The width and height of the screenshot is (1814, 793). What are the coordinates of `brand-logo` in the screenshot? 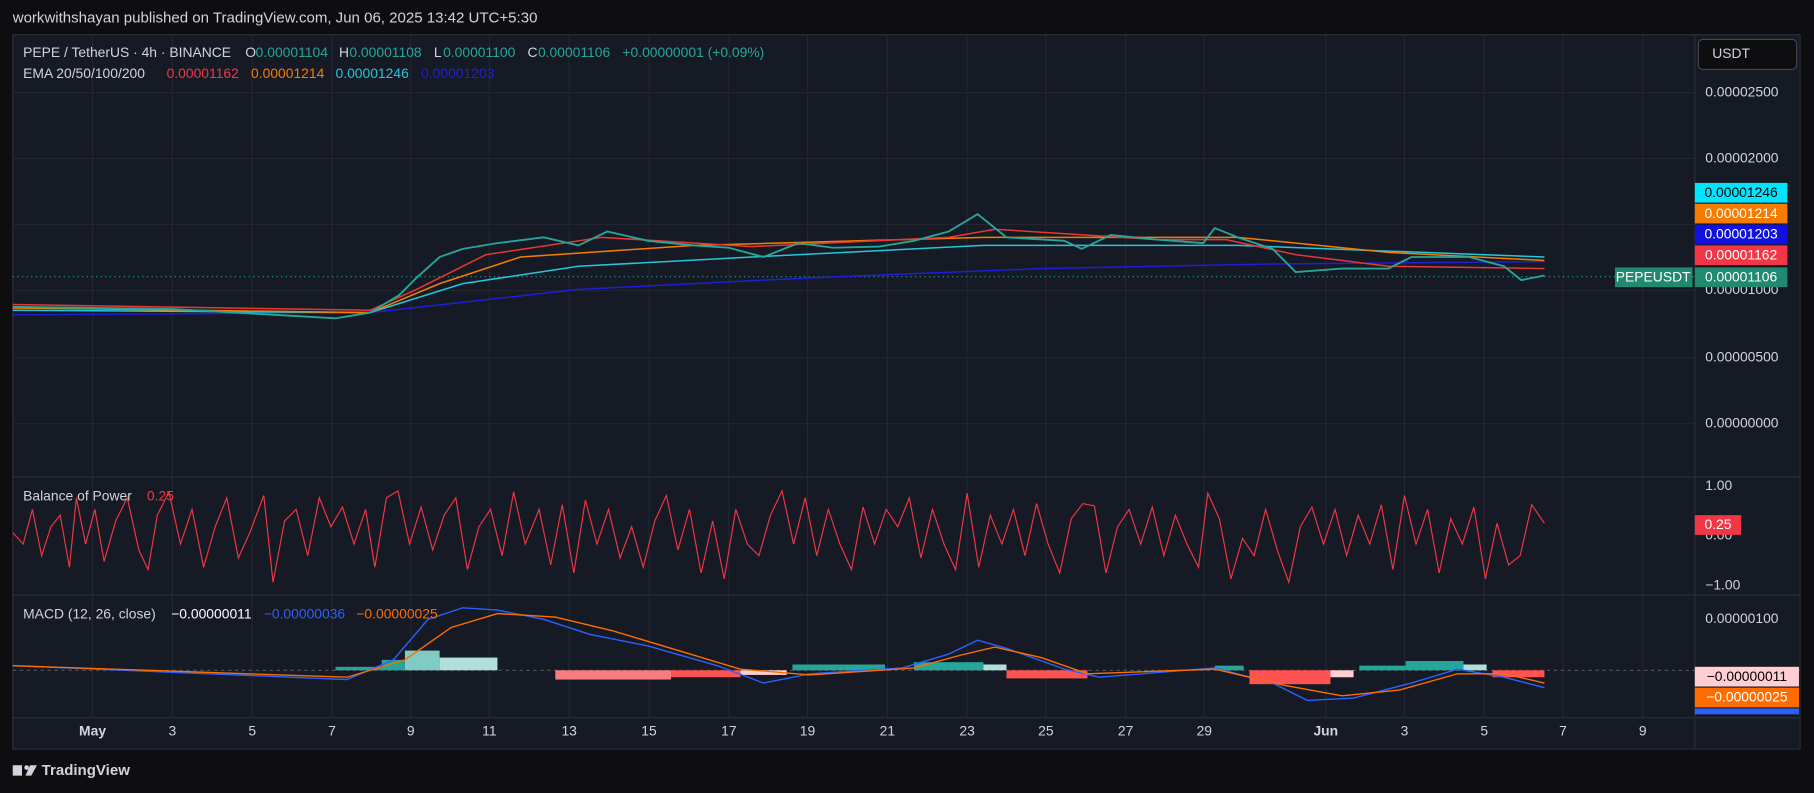 It's located at (25, 770).